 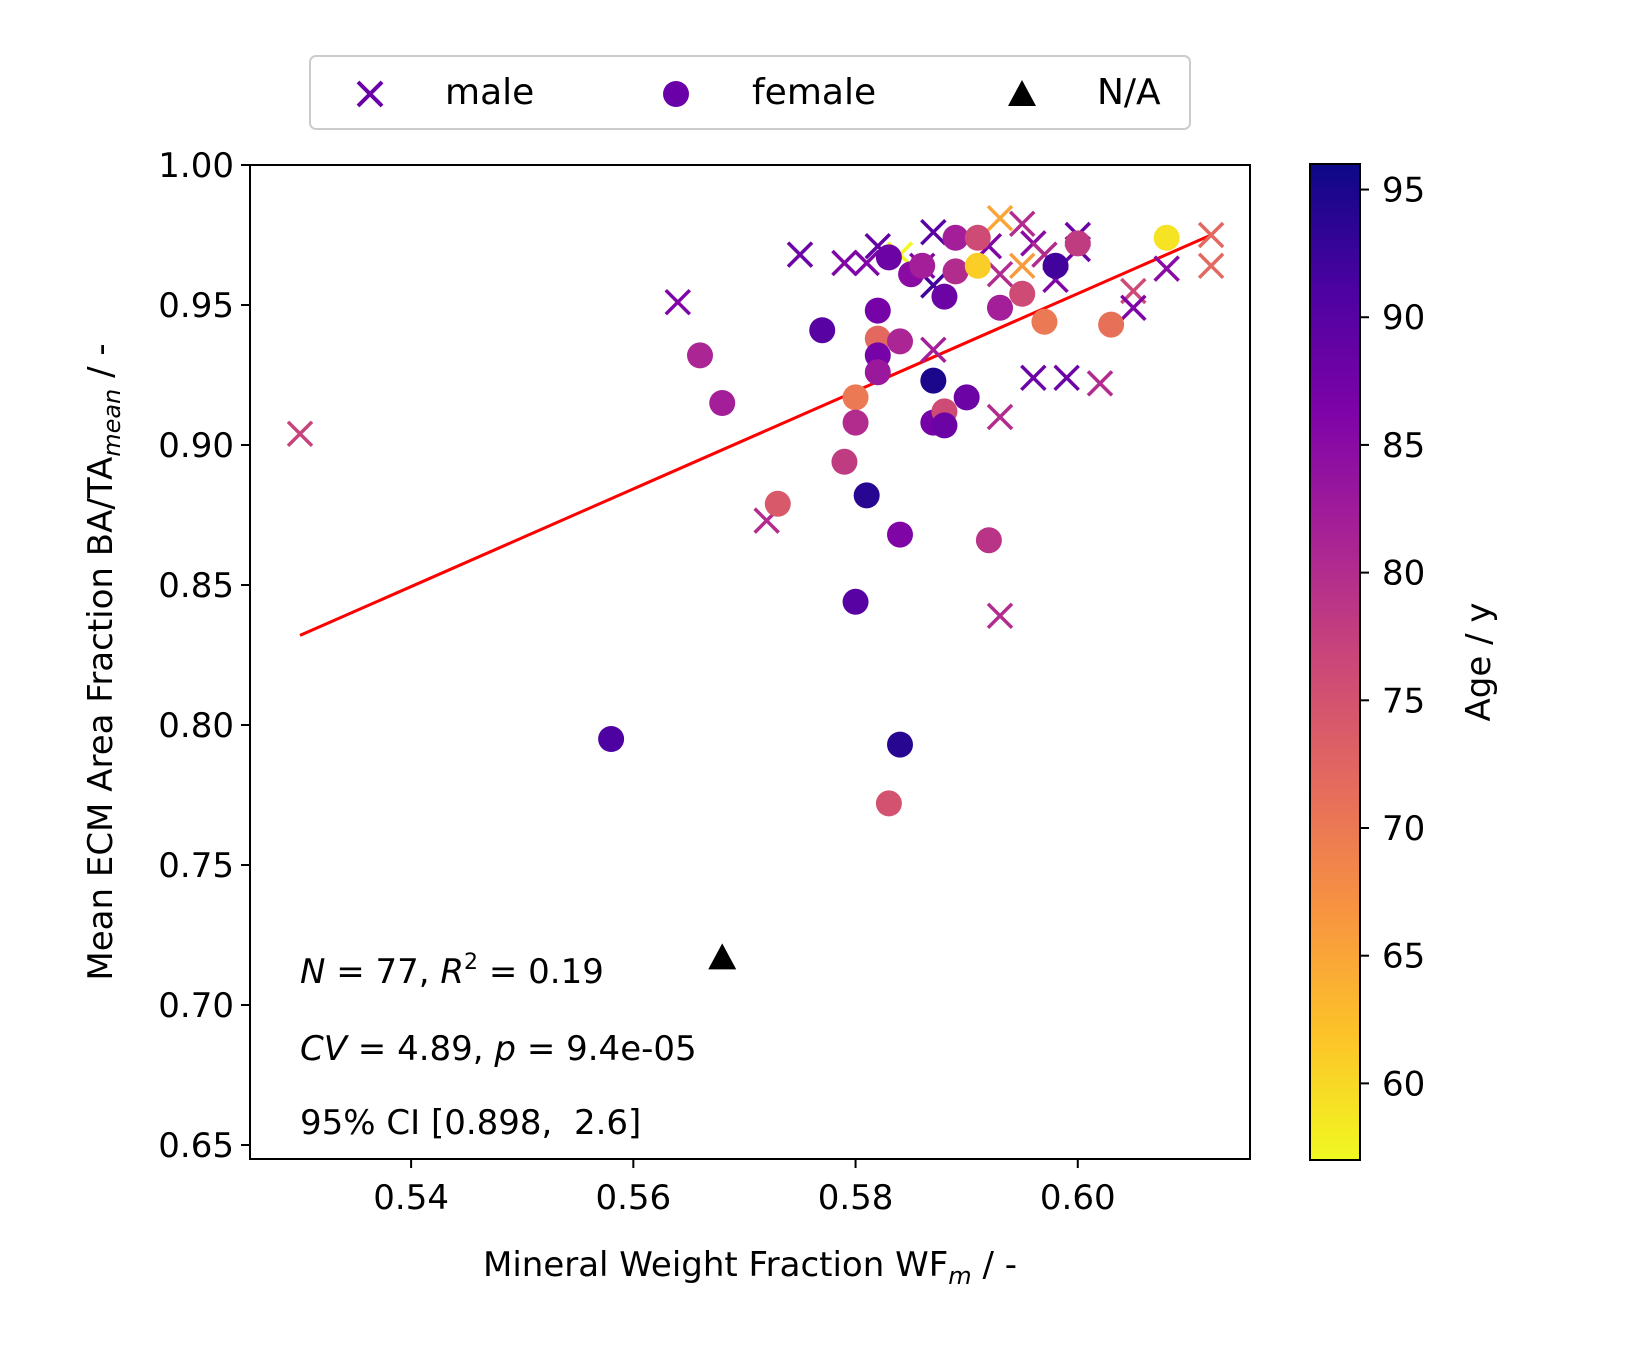 I want to click on annotation-line-1: N = 77, R2 = 0.19, so click(x=452, y=971).